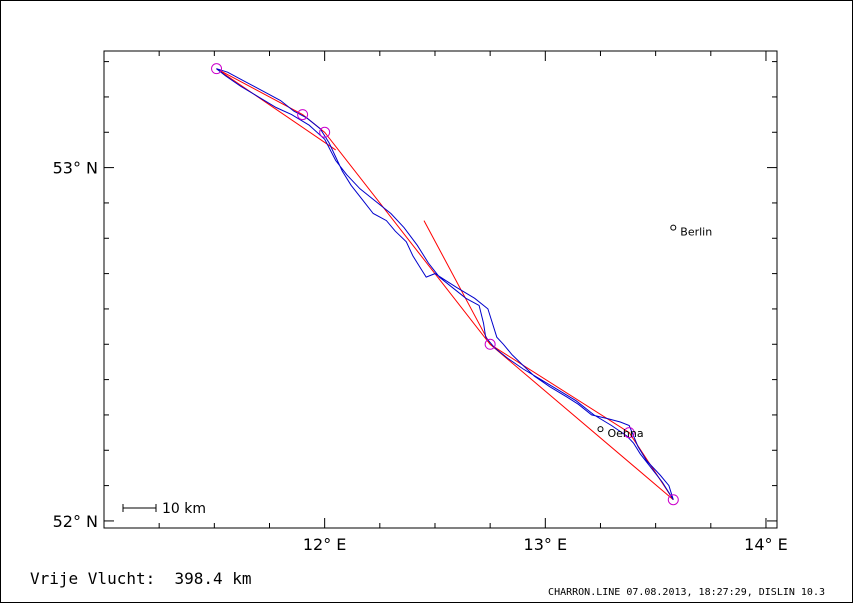 Image resolution: width=853 pixels, height=603 pixels. Describe the element at coordinates (654, 332) in the screenshot. I see `cities: Berlin Oehna` at that location.